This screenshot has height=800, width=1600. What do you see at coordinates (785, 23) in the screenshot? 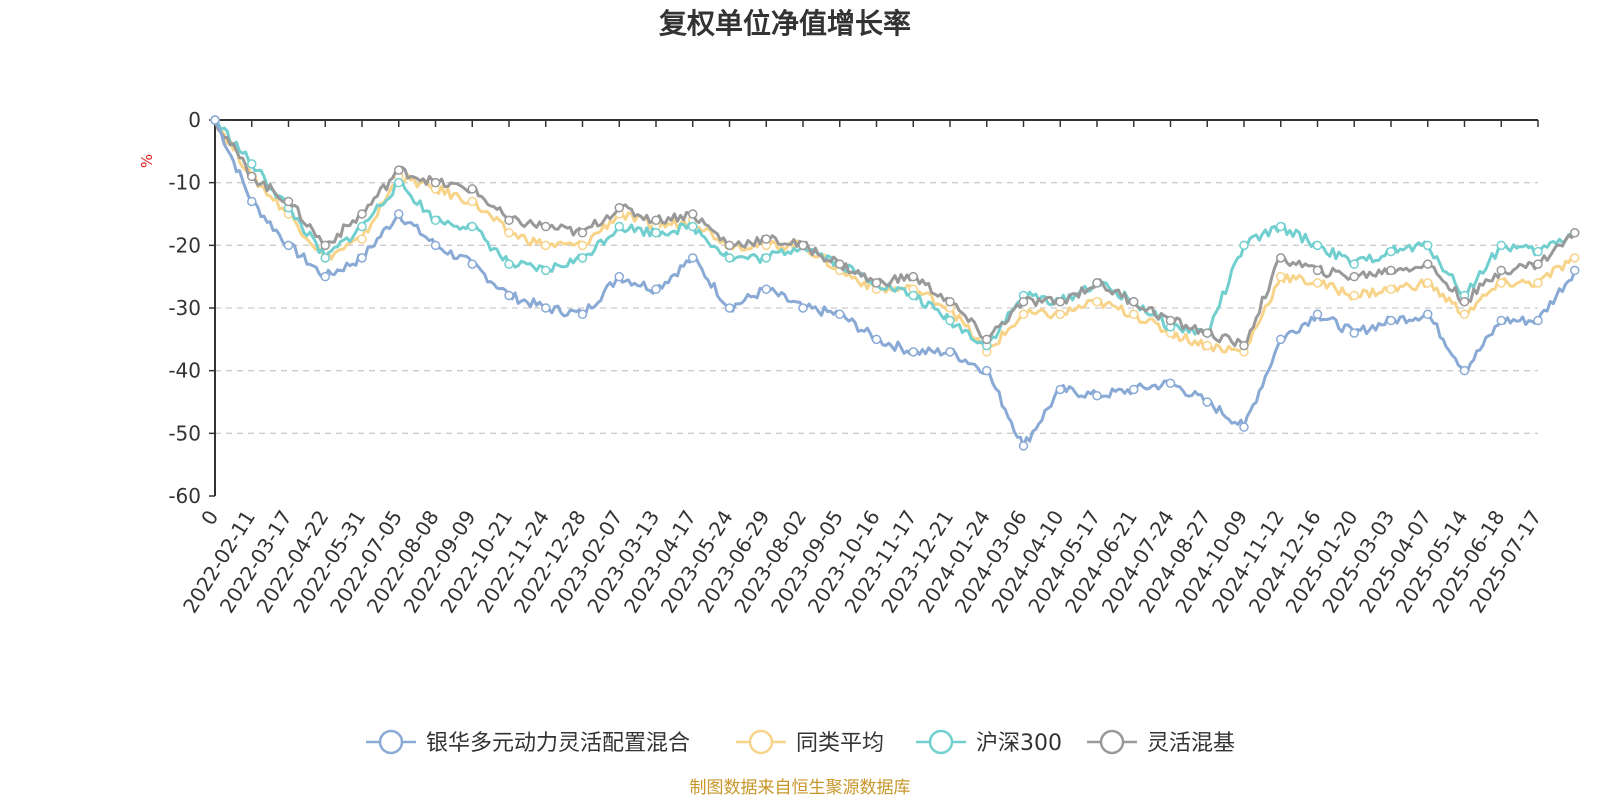
I see `chart-title: 复权单位净值增长率` at bounding box center [785, 23].